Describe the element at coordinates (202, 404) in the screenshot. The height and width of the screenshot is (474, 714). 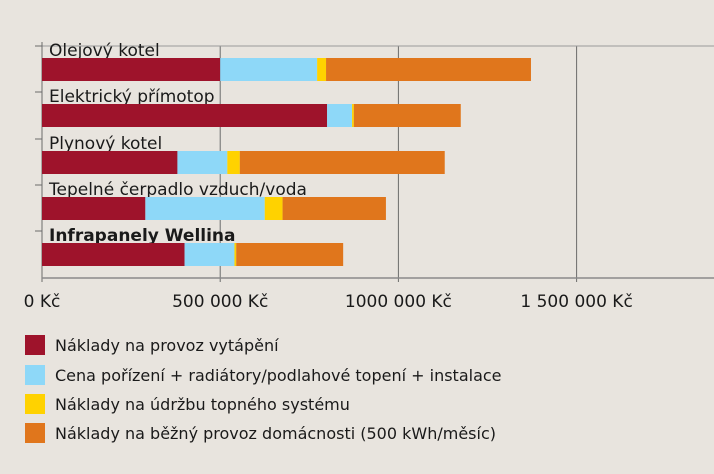
I see `legend-label: Náklady na údržbu topného systému` at that location.